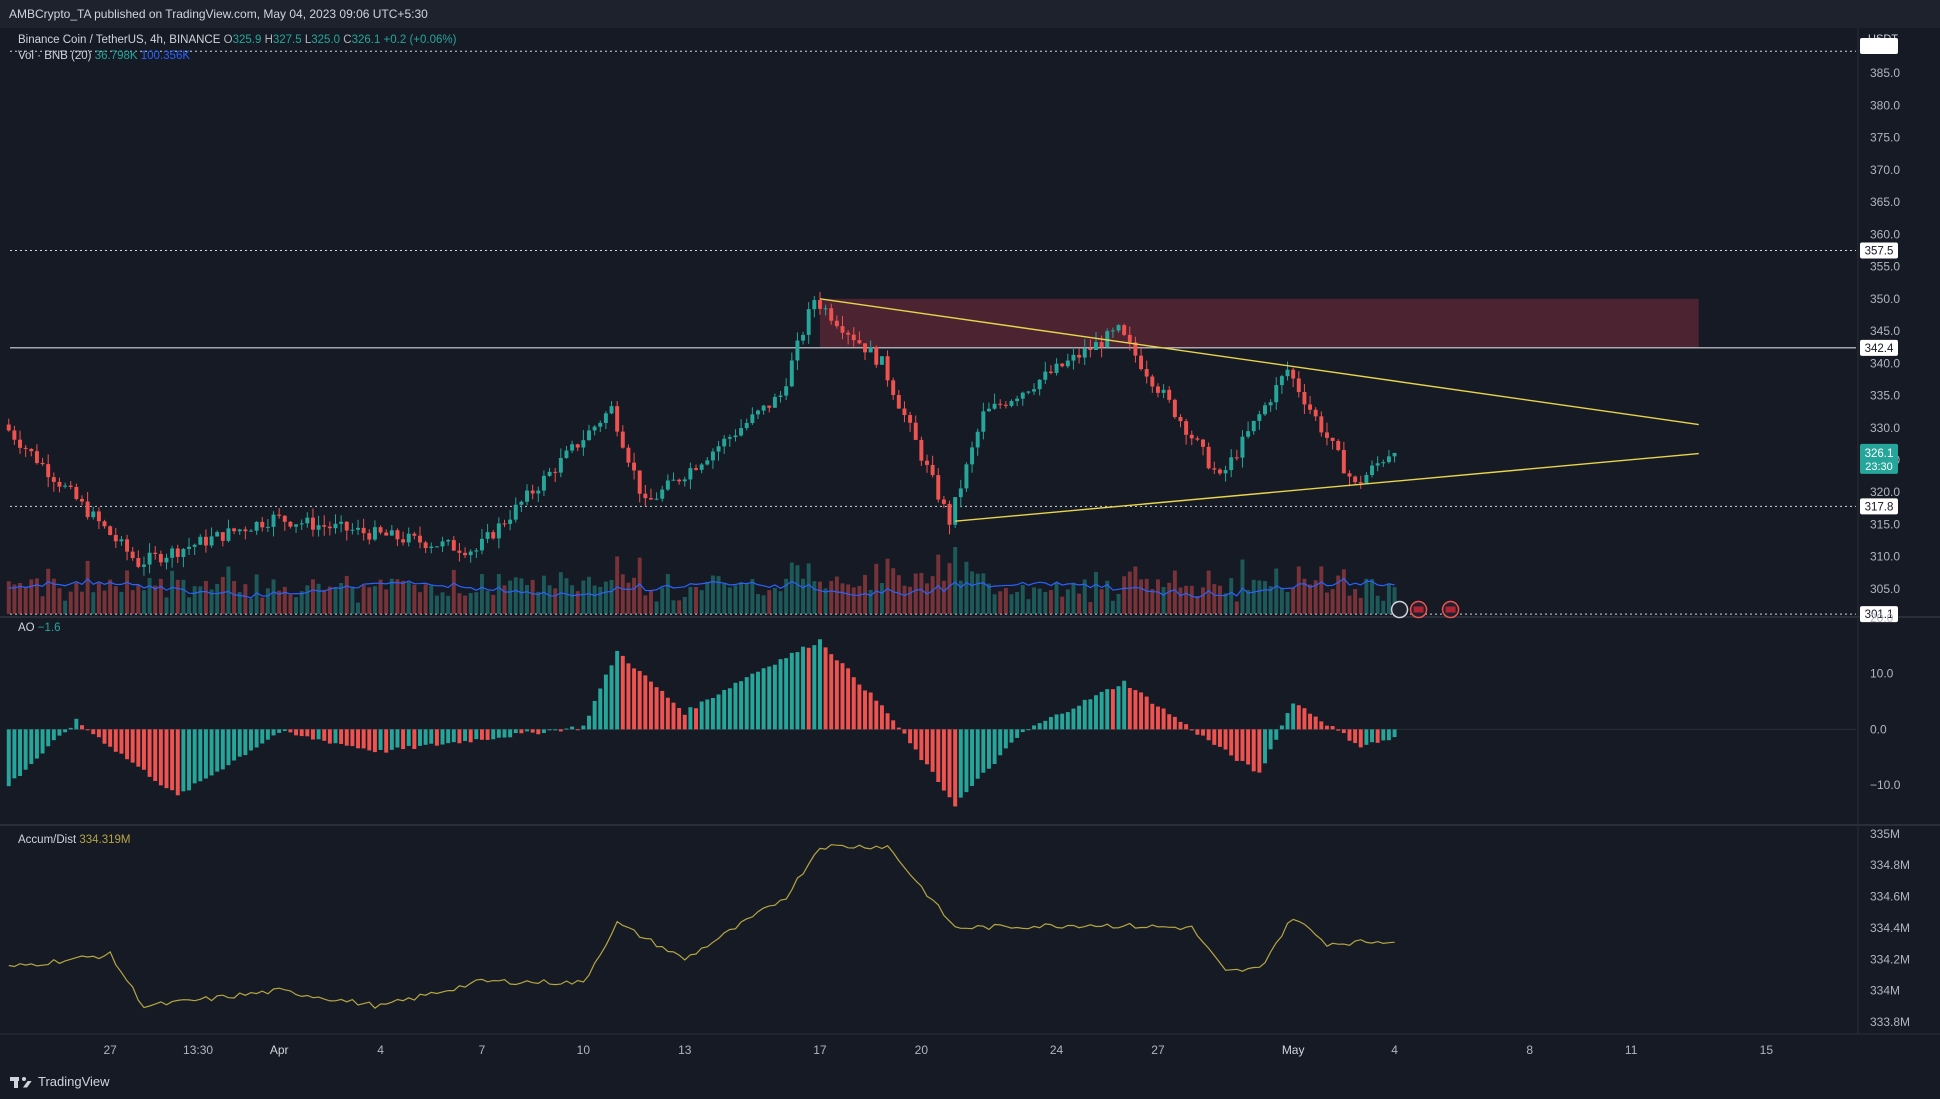 The width and height of the screenshot is (1940, 1099). Describe the element at coordinates (1885, 524) in the screenshot. I see `price-tick-label: 315.0` at that location.